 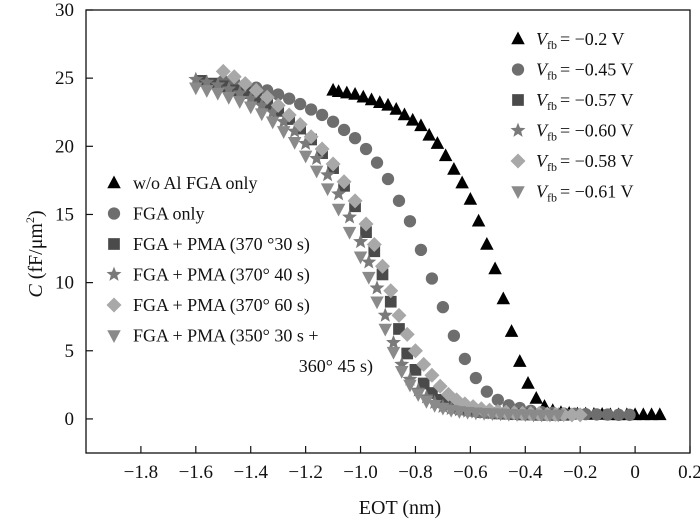 I want to click on y-axis: 0 5 10 15 20 25 30, so click(x=74, y=215).